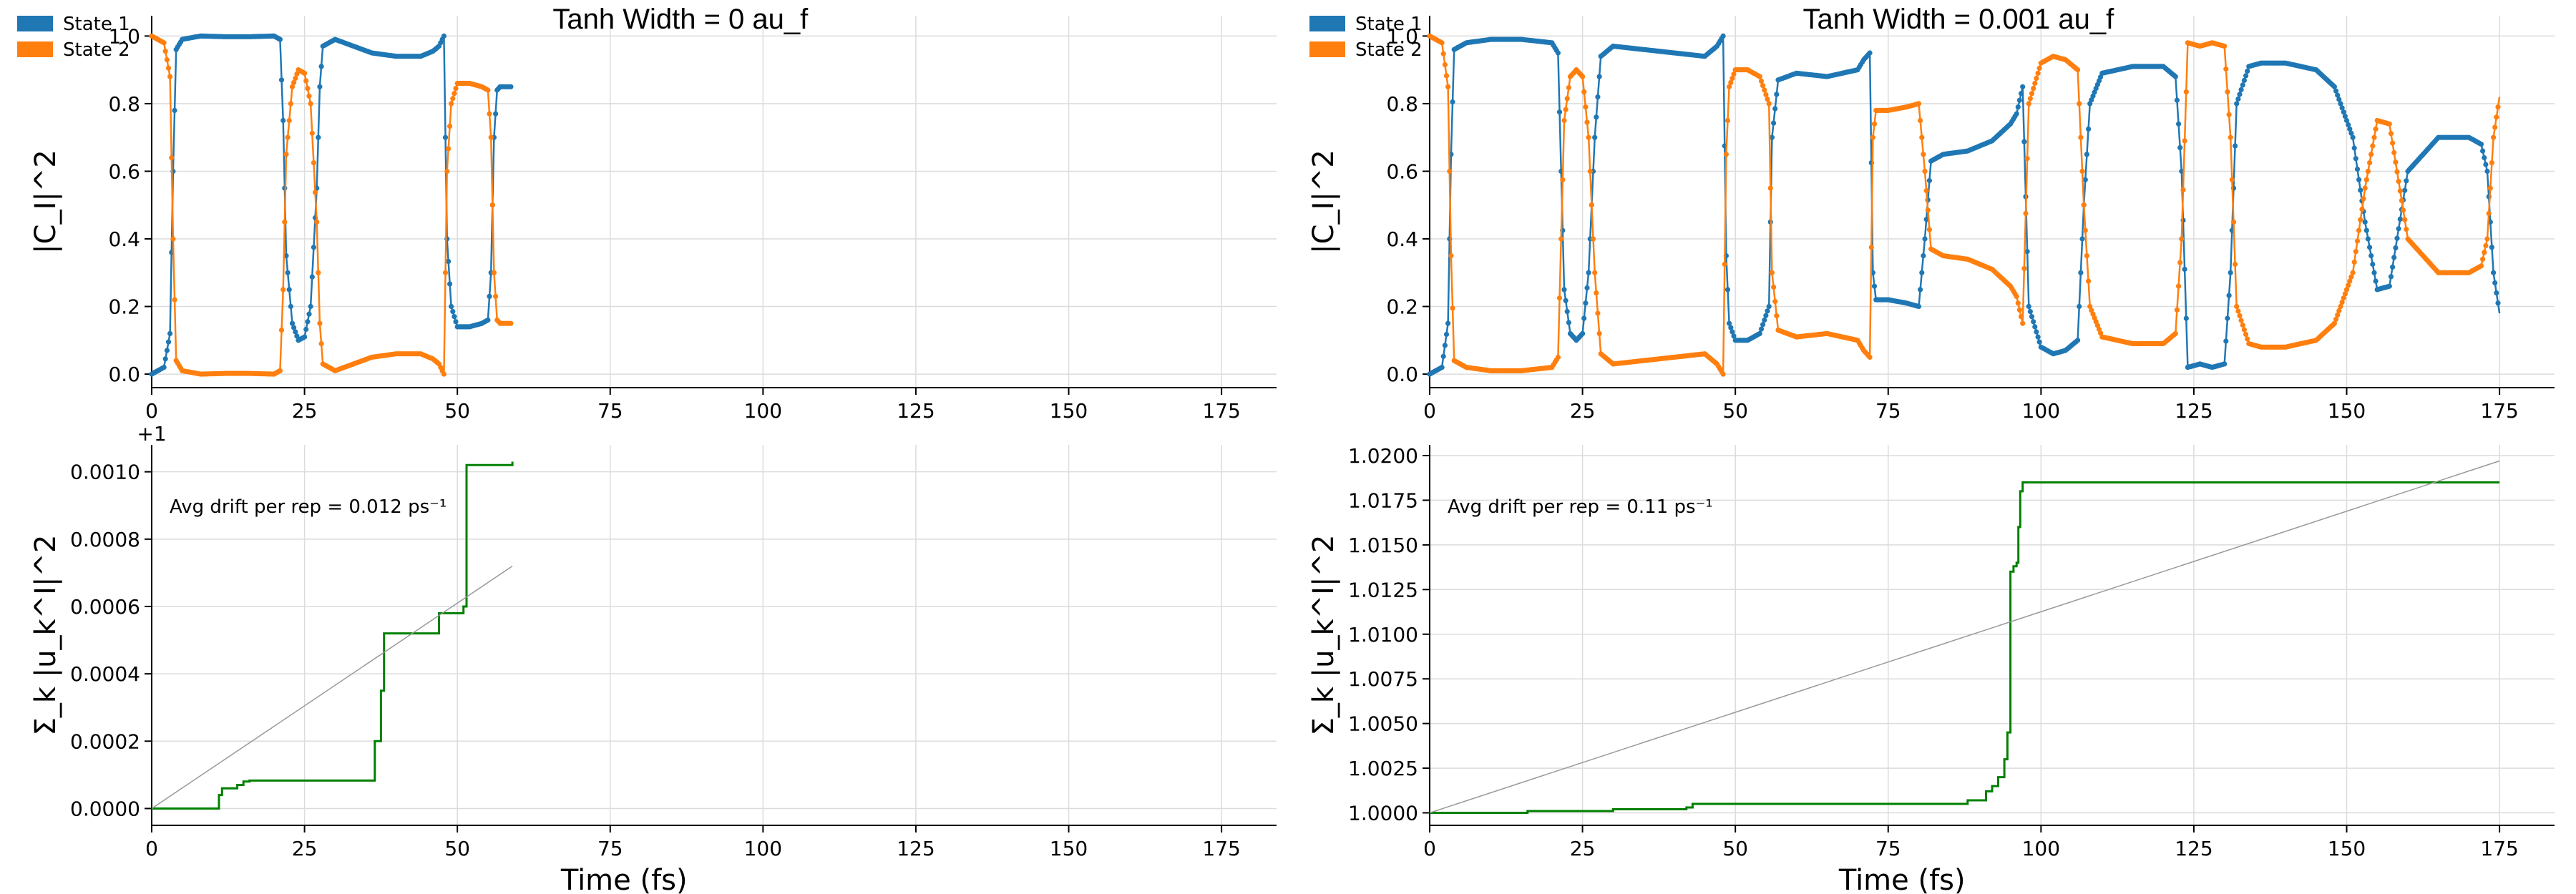 The height and width of the screenshot is (894, 2576). Describe the element at coordinates (1323, 201) in the screenshot. I see `y-axis-label: |C_I|^2` at that location.